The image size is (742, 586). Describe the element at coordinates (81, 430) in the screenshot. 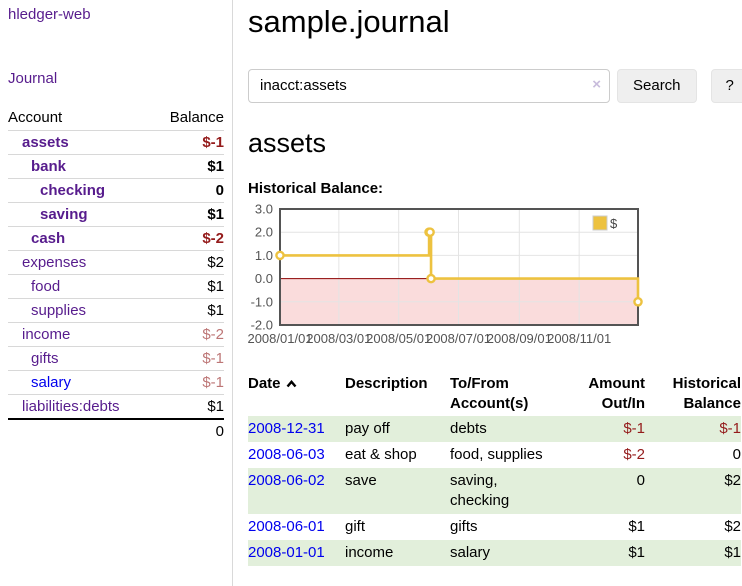

I see `balance-total-spacer` at that location.